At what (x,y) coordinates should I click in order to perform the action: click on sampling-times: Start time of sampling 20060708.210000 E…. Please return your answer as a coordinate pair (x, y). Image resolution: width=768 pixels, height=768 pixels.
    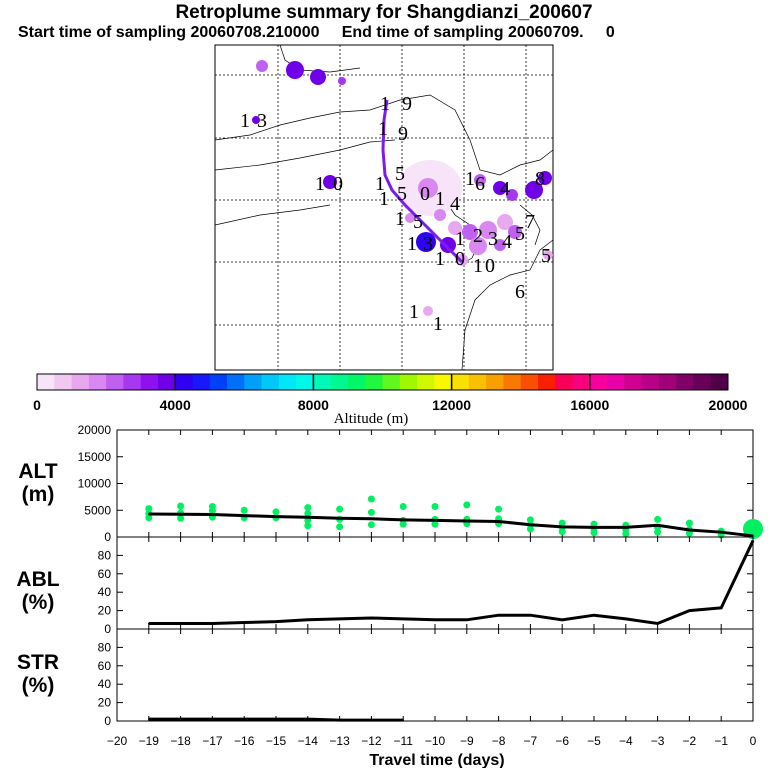
    Looking at the image, I should click on (316, 32).